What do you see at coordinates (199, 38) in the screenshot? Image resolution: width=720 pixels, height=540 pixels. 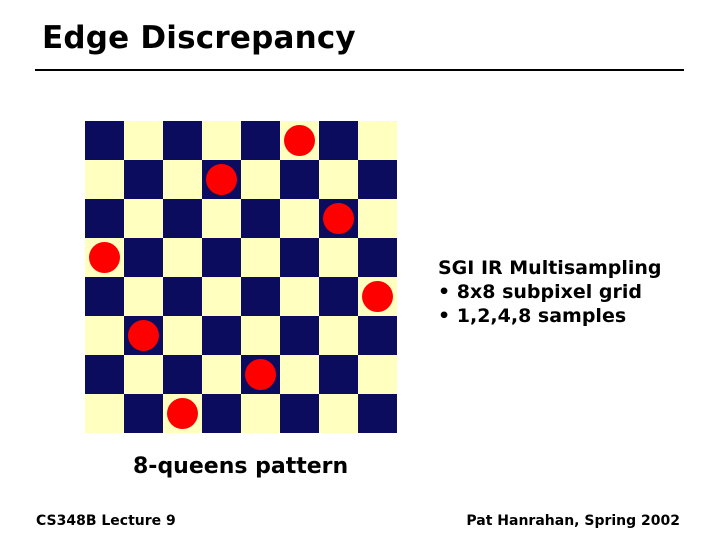 I see `slide-title: Edge Discrepancy` at bounding box center [199, 38].